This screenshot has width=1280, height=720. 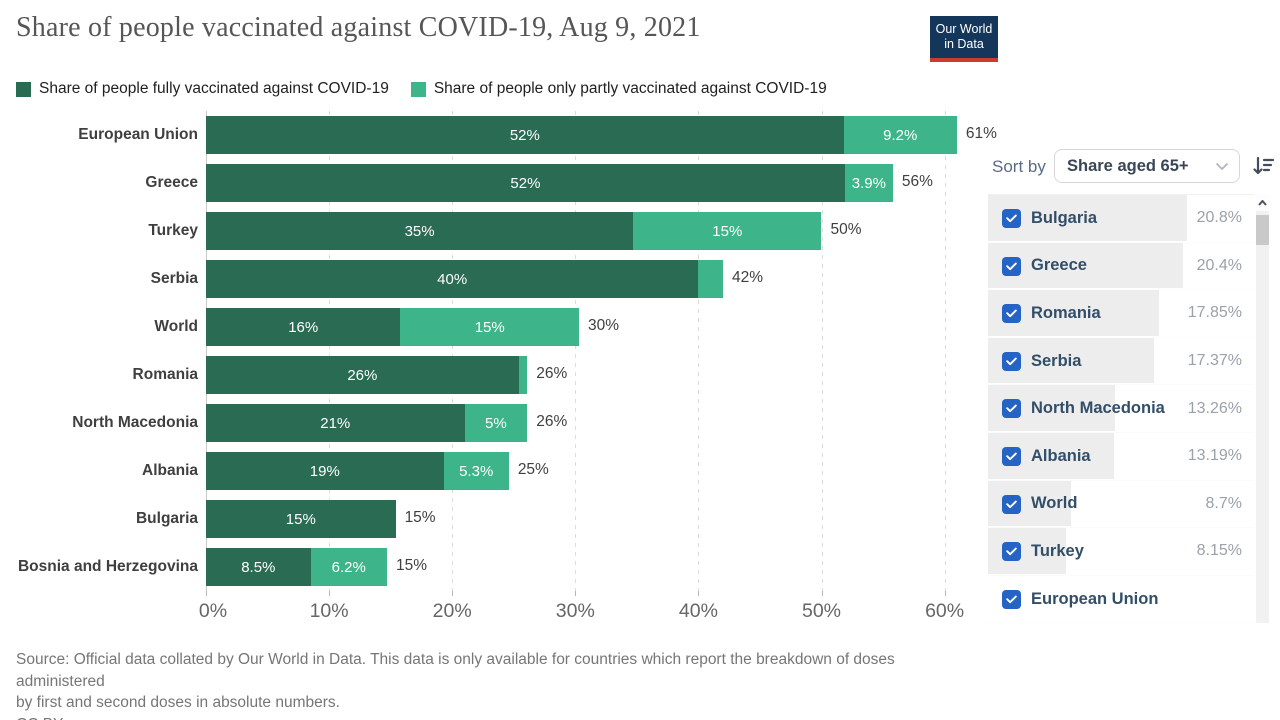 What do you see at coordinates (1128, 165) in the screenshot?
I see `sort-dropdown-value: Share aged 65+` at bounding box center [1128, 165].